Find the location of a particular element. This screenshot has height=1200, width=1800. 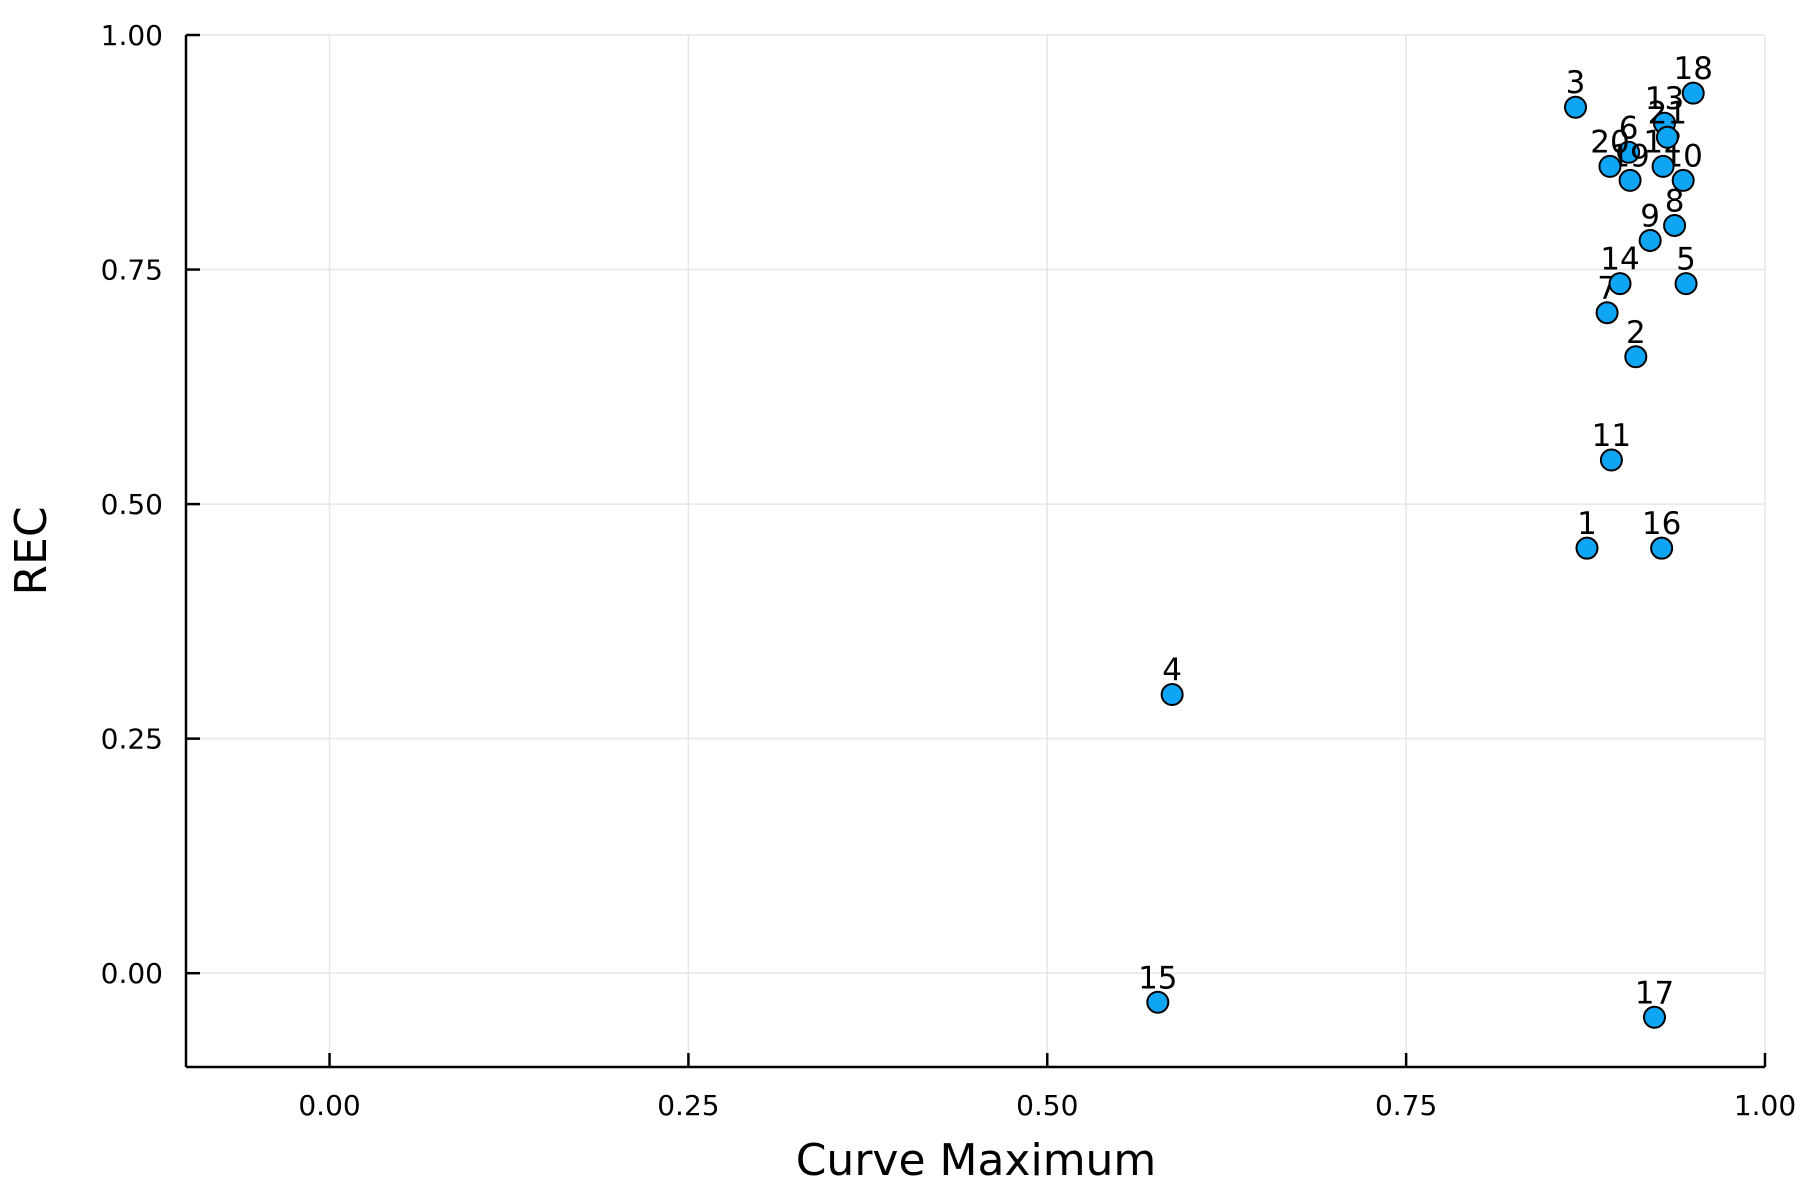

data-point-5: 5 is located at coordinates (1686, 269).